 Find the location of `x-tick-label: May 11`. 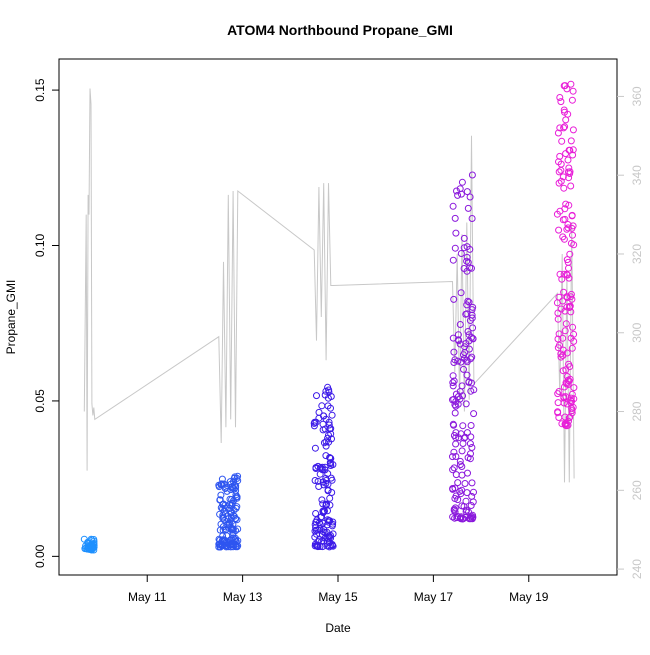

x-tick-label: May 11 is located at coordinates (147, 597).